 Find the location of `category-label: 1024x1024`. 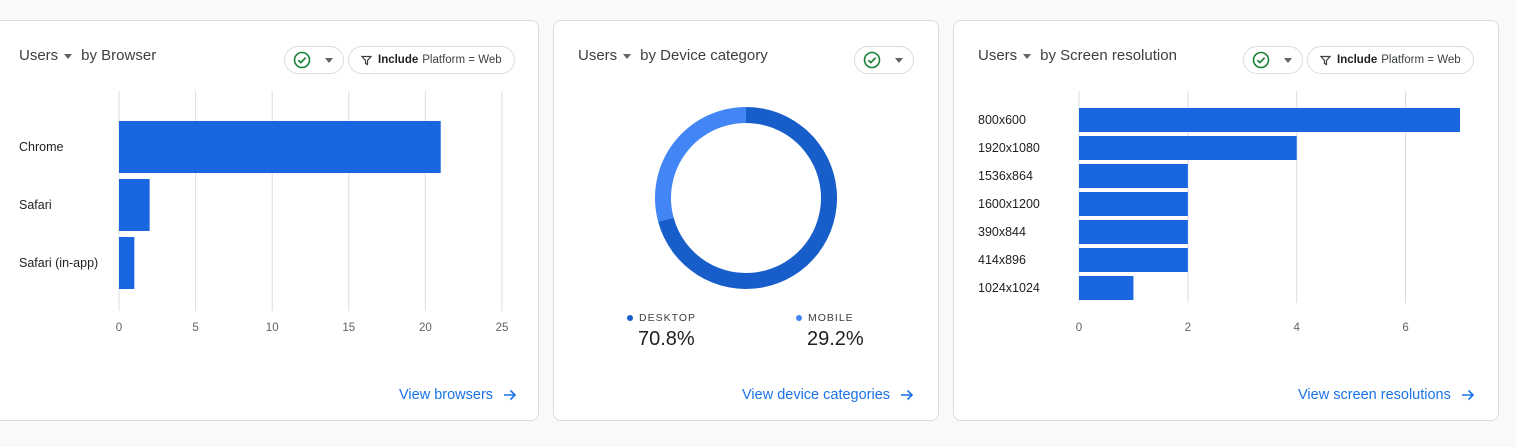

category-label: 1024x1024 is located at coordinates (1009, 288).